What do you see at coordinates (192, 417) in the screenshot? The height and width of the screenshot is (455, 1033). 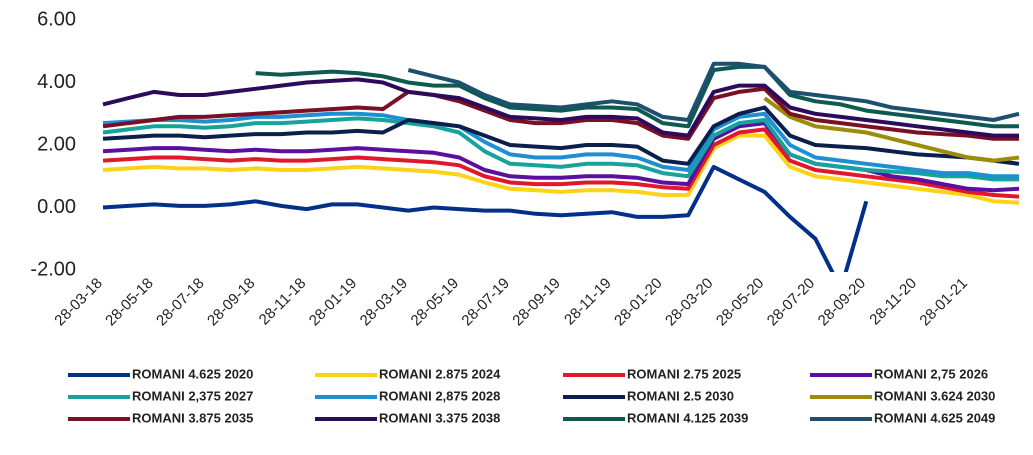 I see `legend-label: ROMANI 3.875 2035` at bounding box center [192, 417].